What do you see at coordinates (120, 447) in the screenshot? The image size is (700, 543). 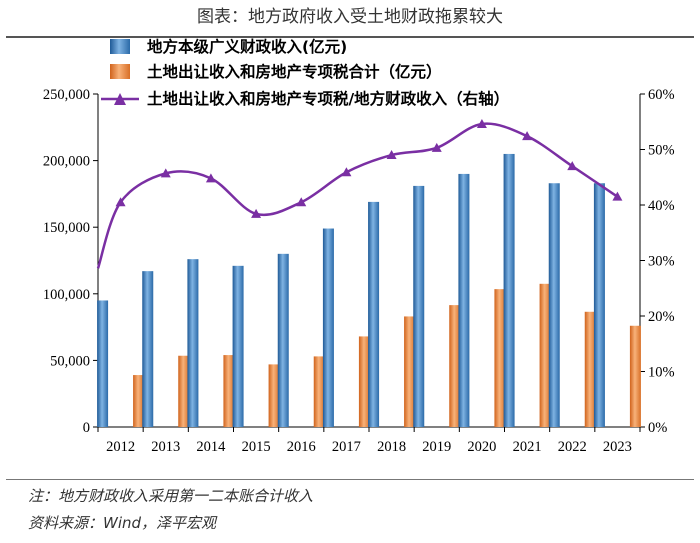 I see `x-axis-tick-label: 2012` at bounding box center [120, 447].